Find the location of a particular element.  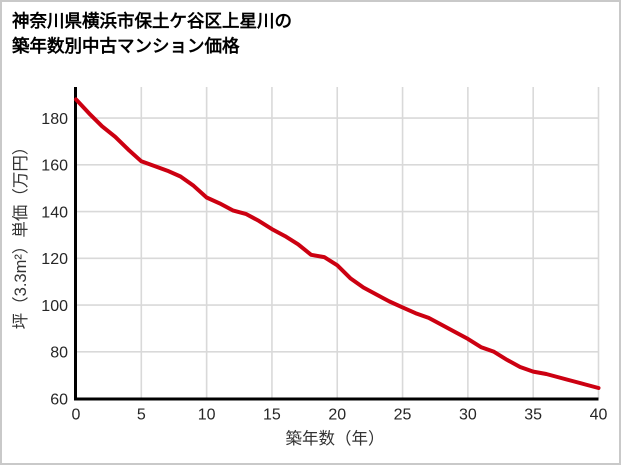

y-tick-label: 100 is located at coordinates (54, 306).